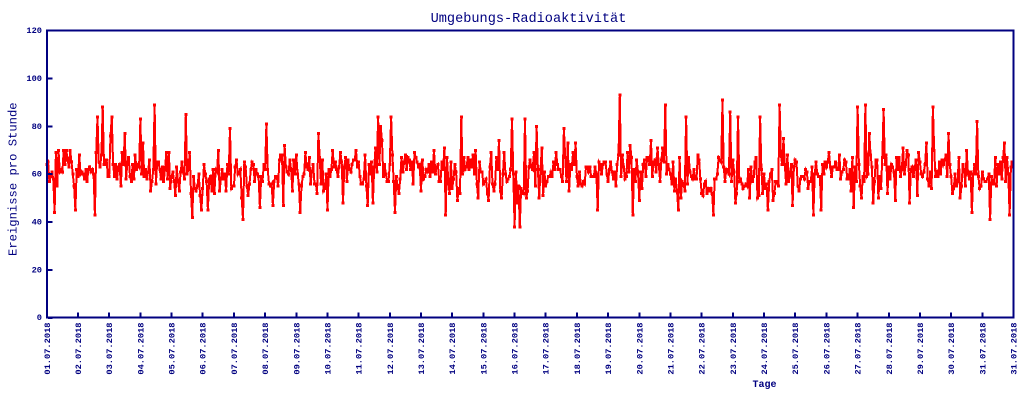 The height and width of the screenshot is (400, 1024). I want to click on svg-text: 10.07.2018, so click(329, 349).